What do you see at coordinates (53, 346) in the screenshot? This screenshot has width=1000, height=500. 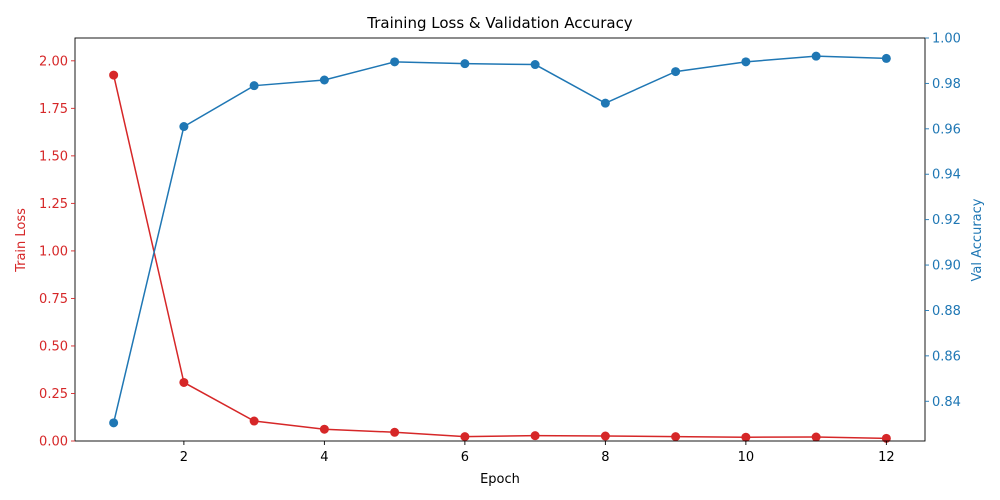 I see `left-y-tick-label-0.50: 0.50` at bounding box center [53, 346].